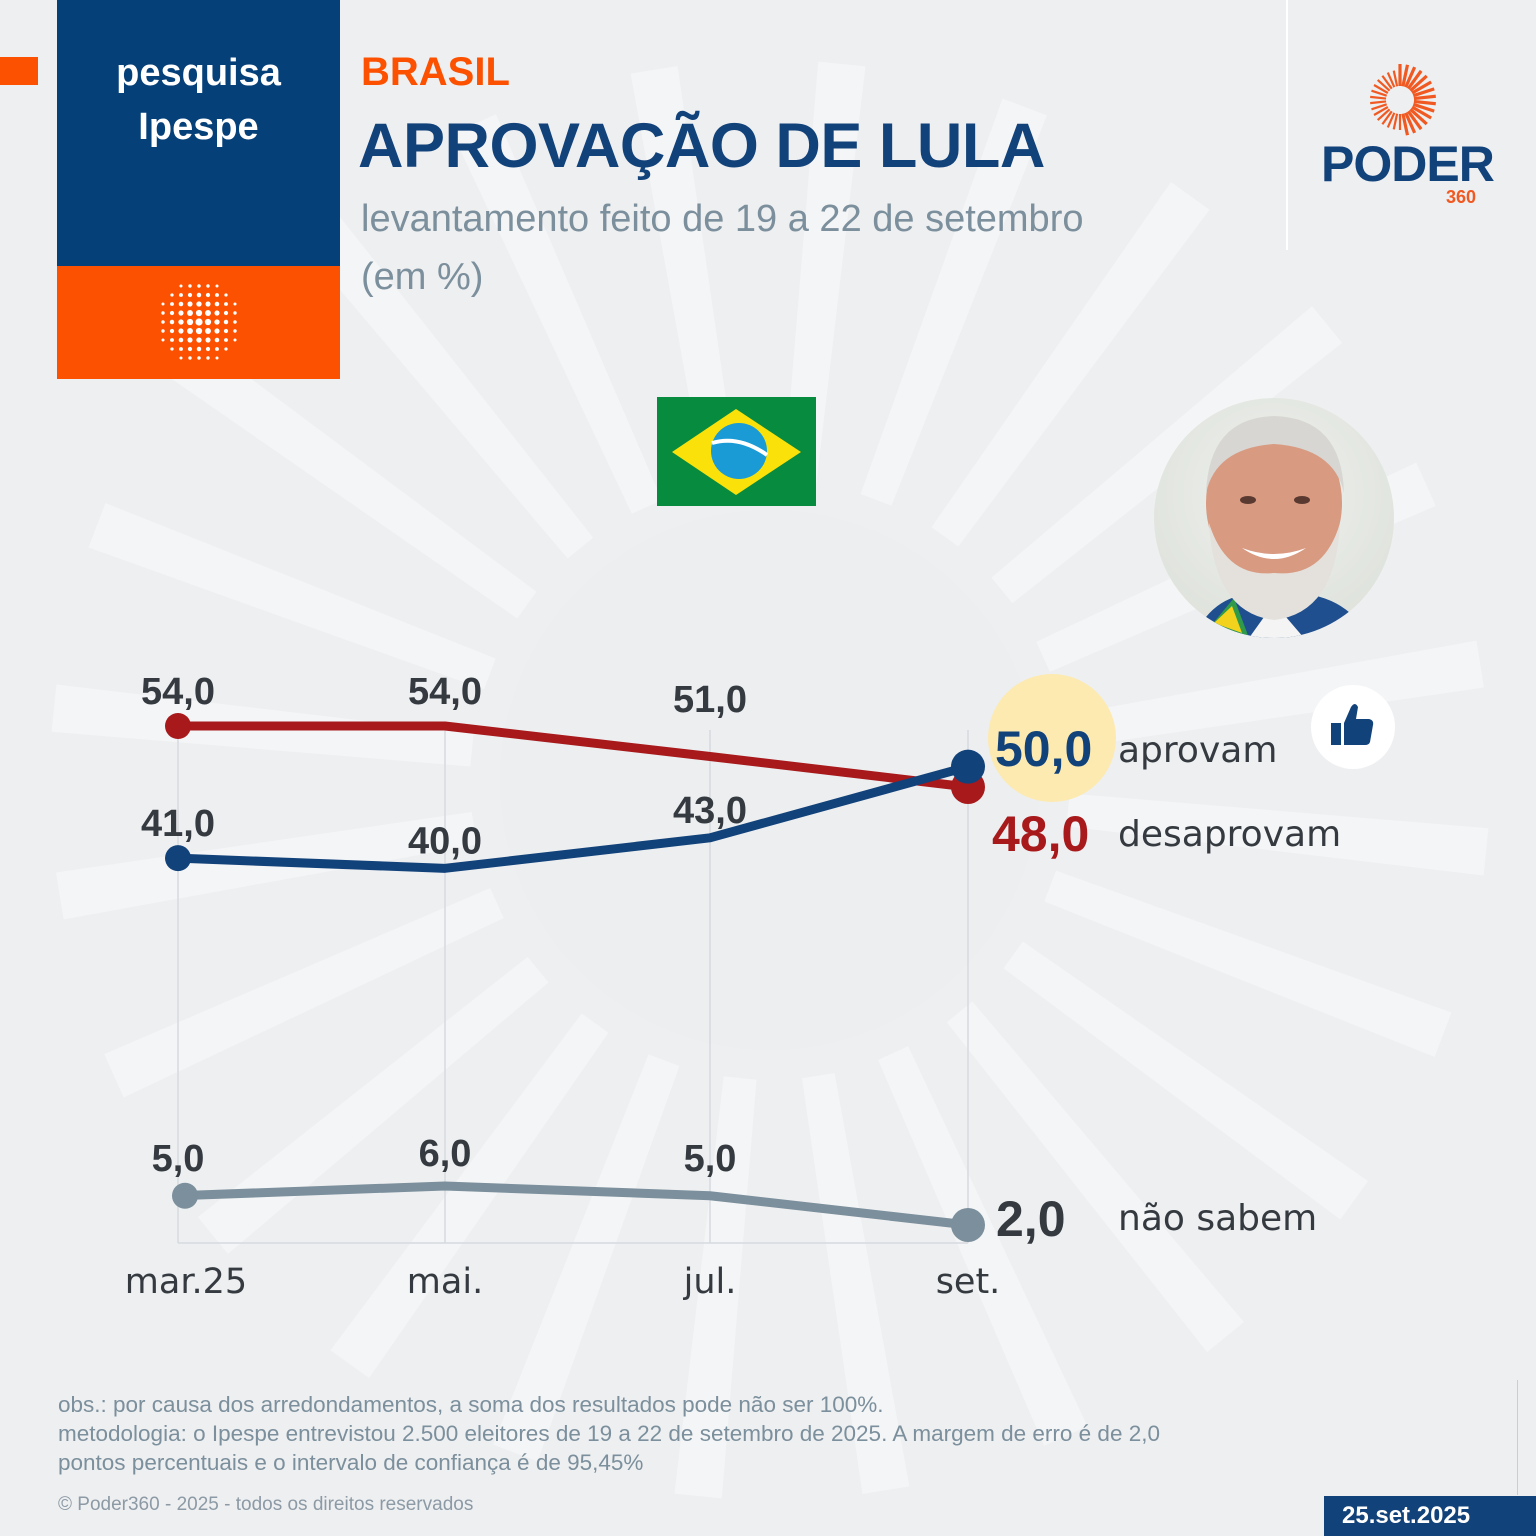 The image size is (1536, 1536). I want to click on globe-dots-icon, so click(199, 322).